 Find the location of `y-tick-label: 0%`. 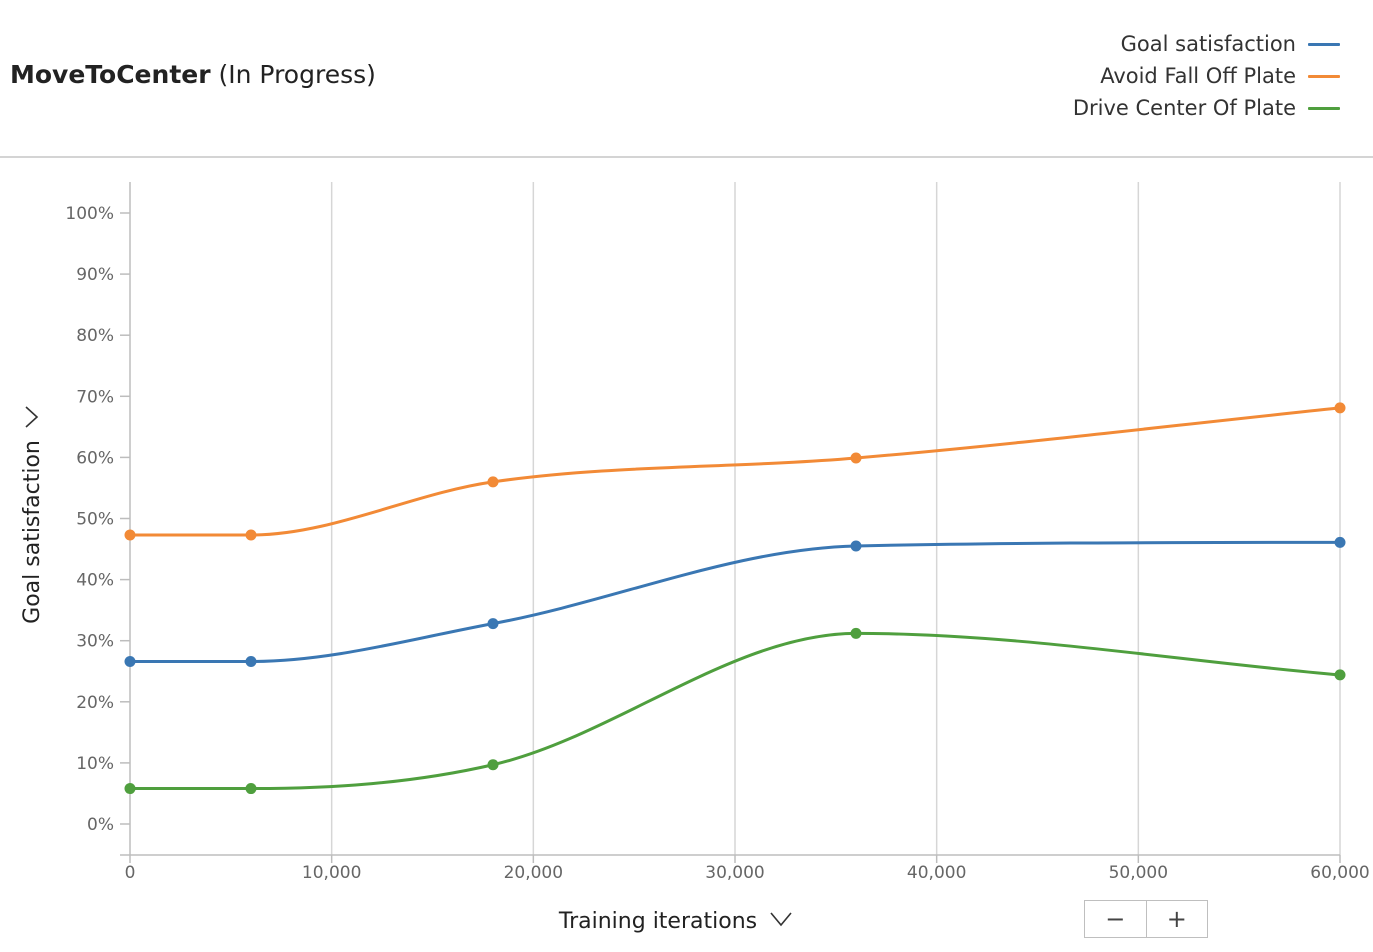

y-tick-label: 0% is located at coordinates (100, 825).